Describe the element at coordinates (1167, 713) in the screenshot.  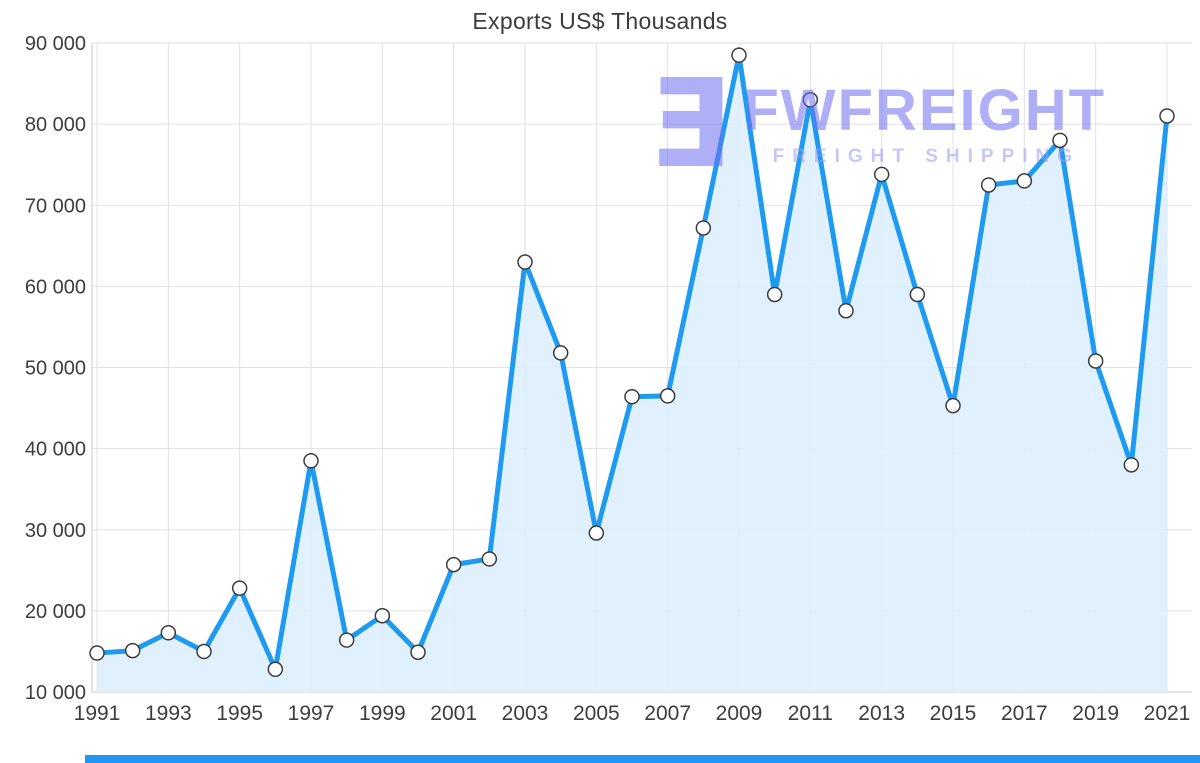
I see `x-tick-label: 2021` at that location.